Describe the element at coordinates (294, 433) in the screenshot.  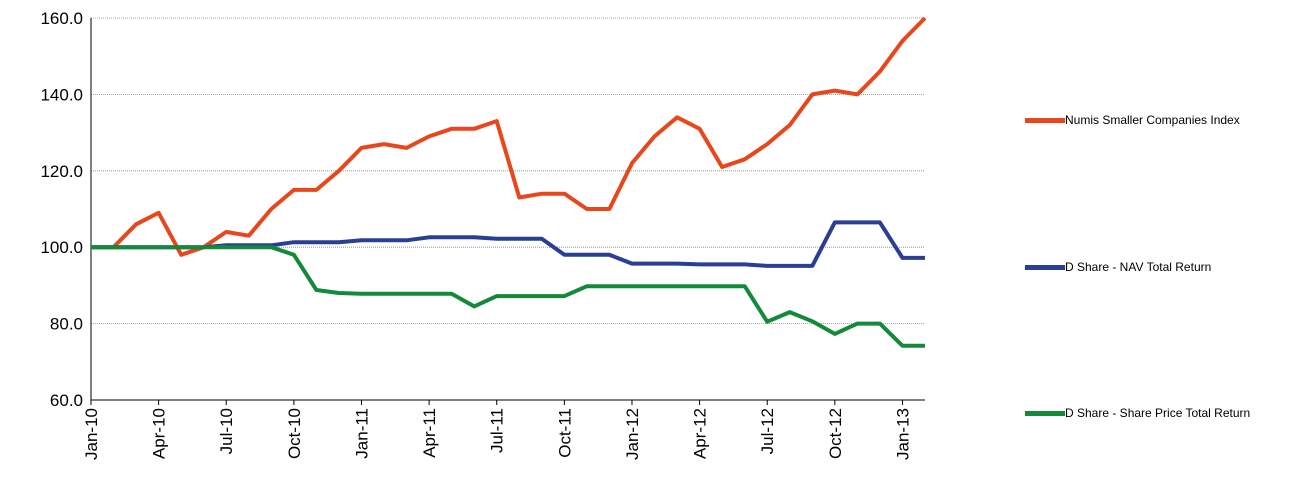
I see `x-tick-label: Oct-10` at that location.